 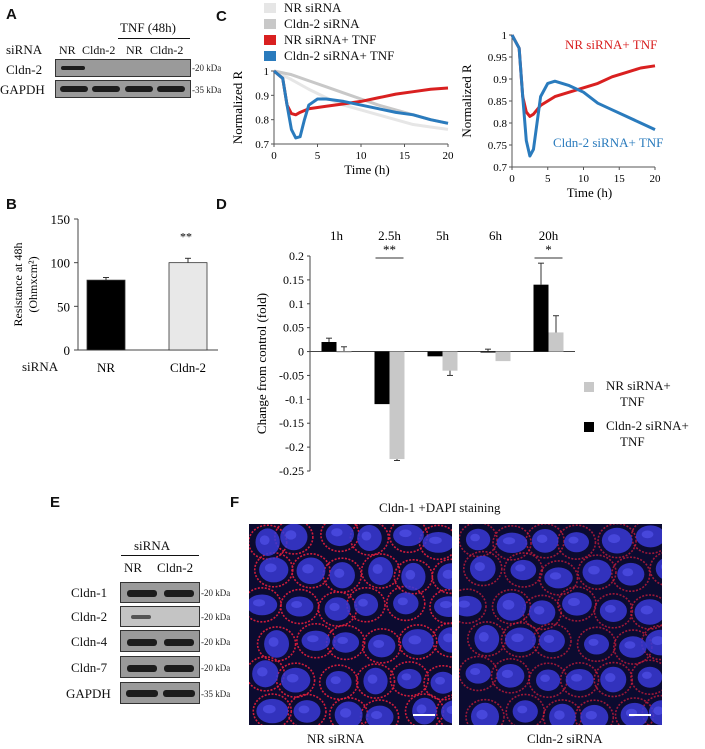 I want to click on panel-b-letter: B, so click(x=11, y=204).